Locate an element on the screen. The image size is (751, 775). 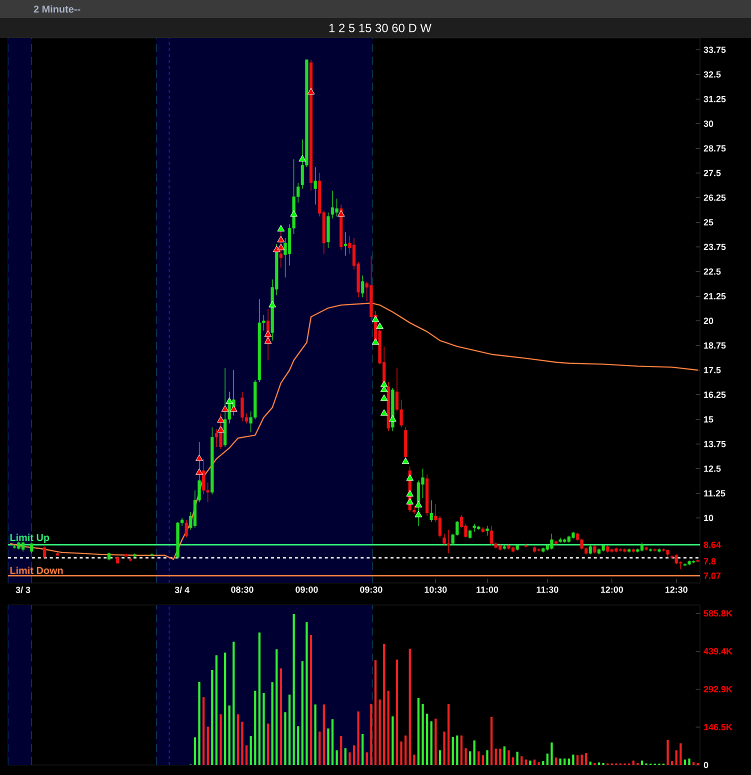
y-tick-label: 11.25 is located at coordinates (715, 493).